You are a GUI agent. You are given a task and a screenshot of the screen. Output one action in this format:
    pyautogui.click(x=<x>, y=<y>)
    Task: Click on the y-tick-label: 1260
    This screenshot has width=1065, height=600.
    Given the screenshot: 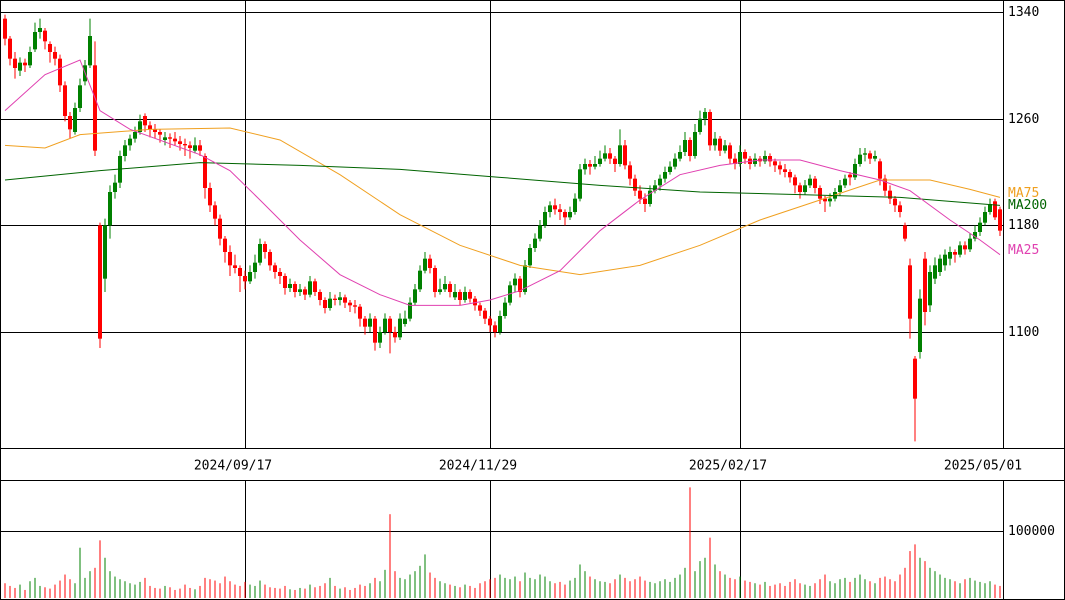 What is the action you would take?
    pyautogui.click(x=1023, y=119)
    